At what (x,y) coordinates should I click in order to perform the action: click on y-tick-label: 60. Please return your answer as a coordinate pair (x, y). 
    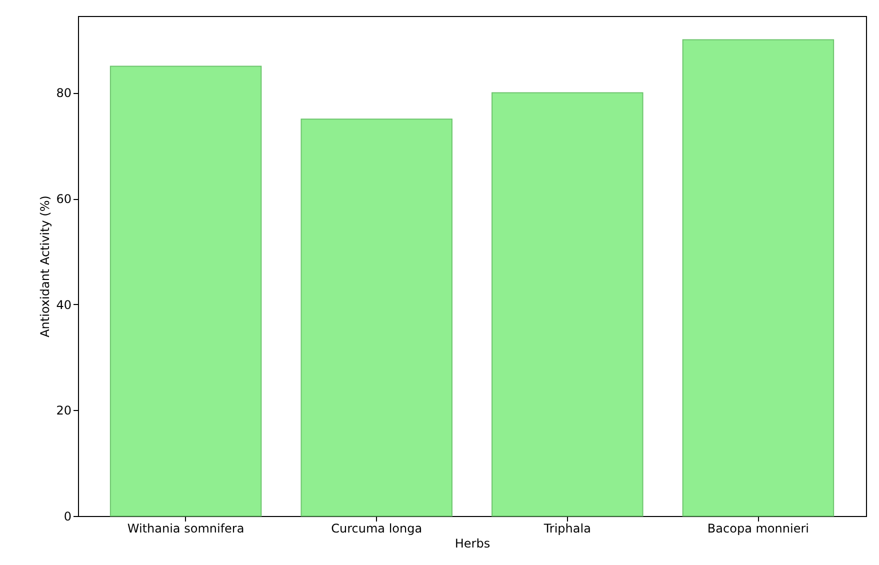
    Looking at the image, I should click on (64, 199).